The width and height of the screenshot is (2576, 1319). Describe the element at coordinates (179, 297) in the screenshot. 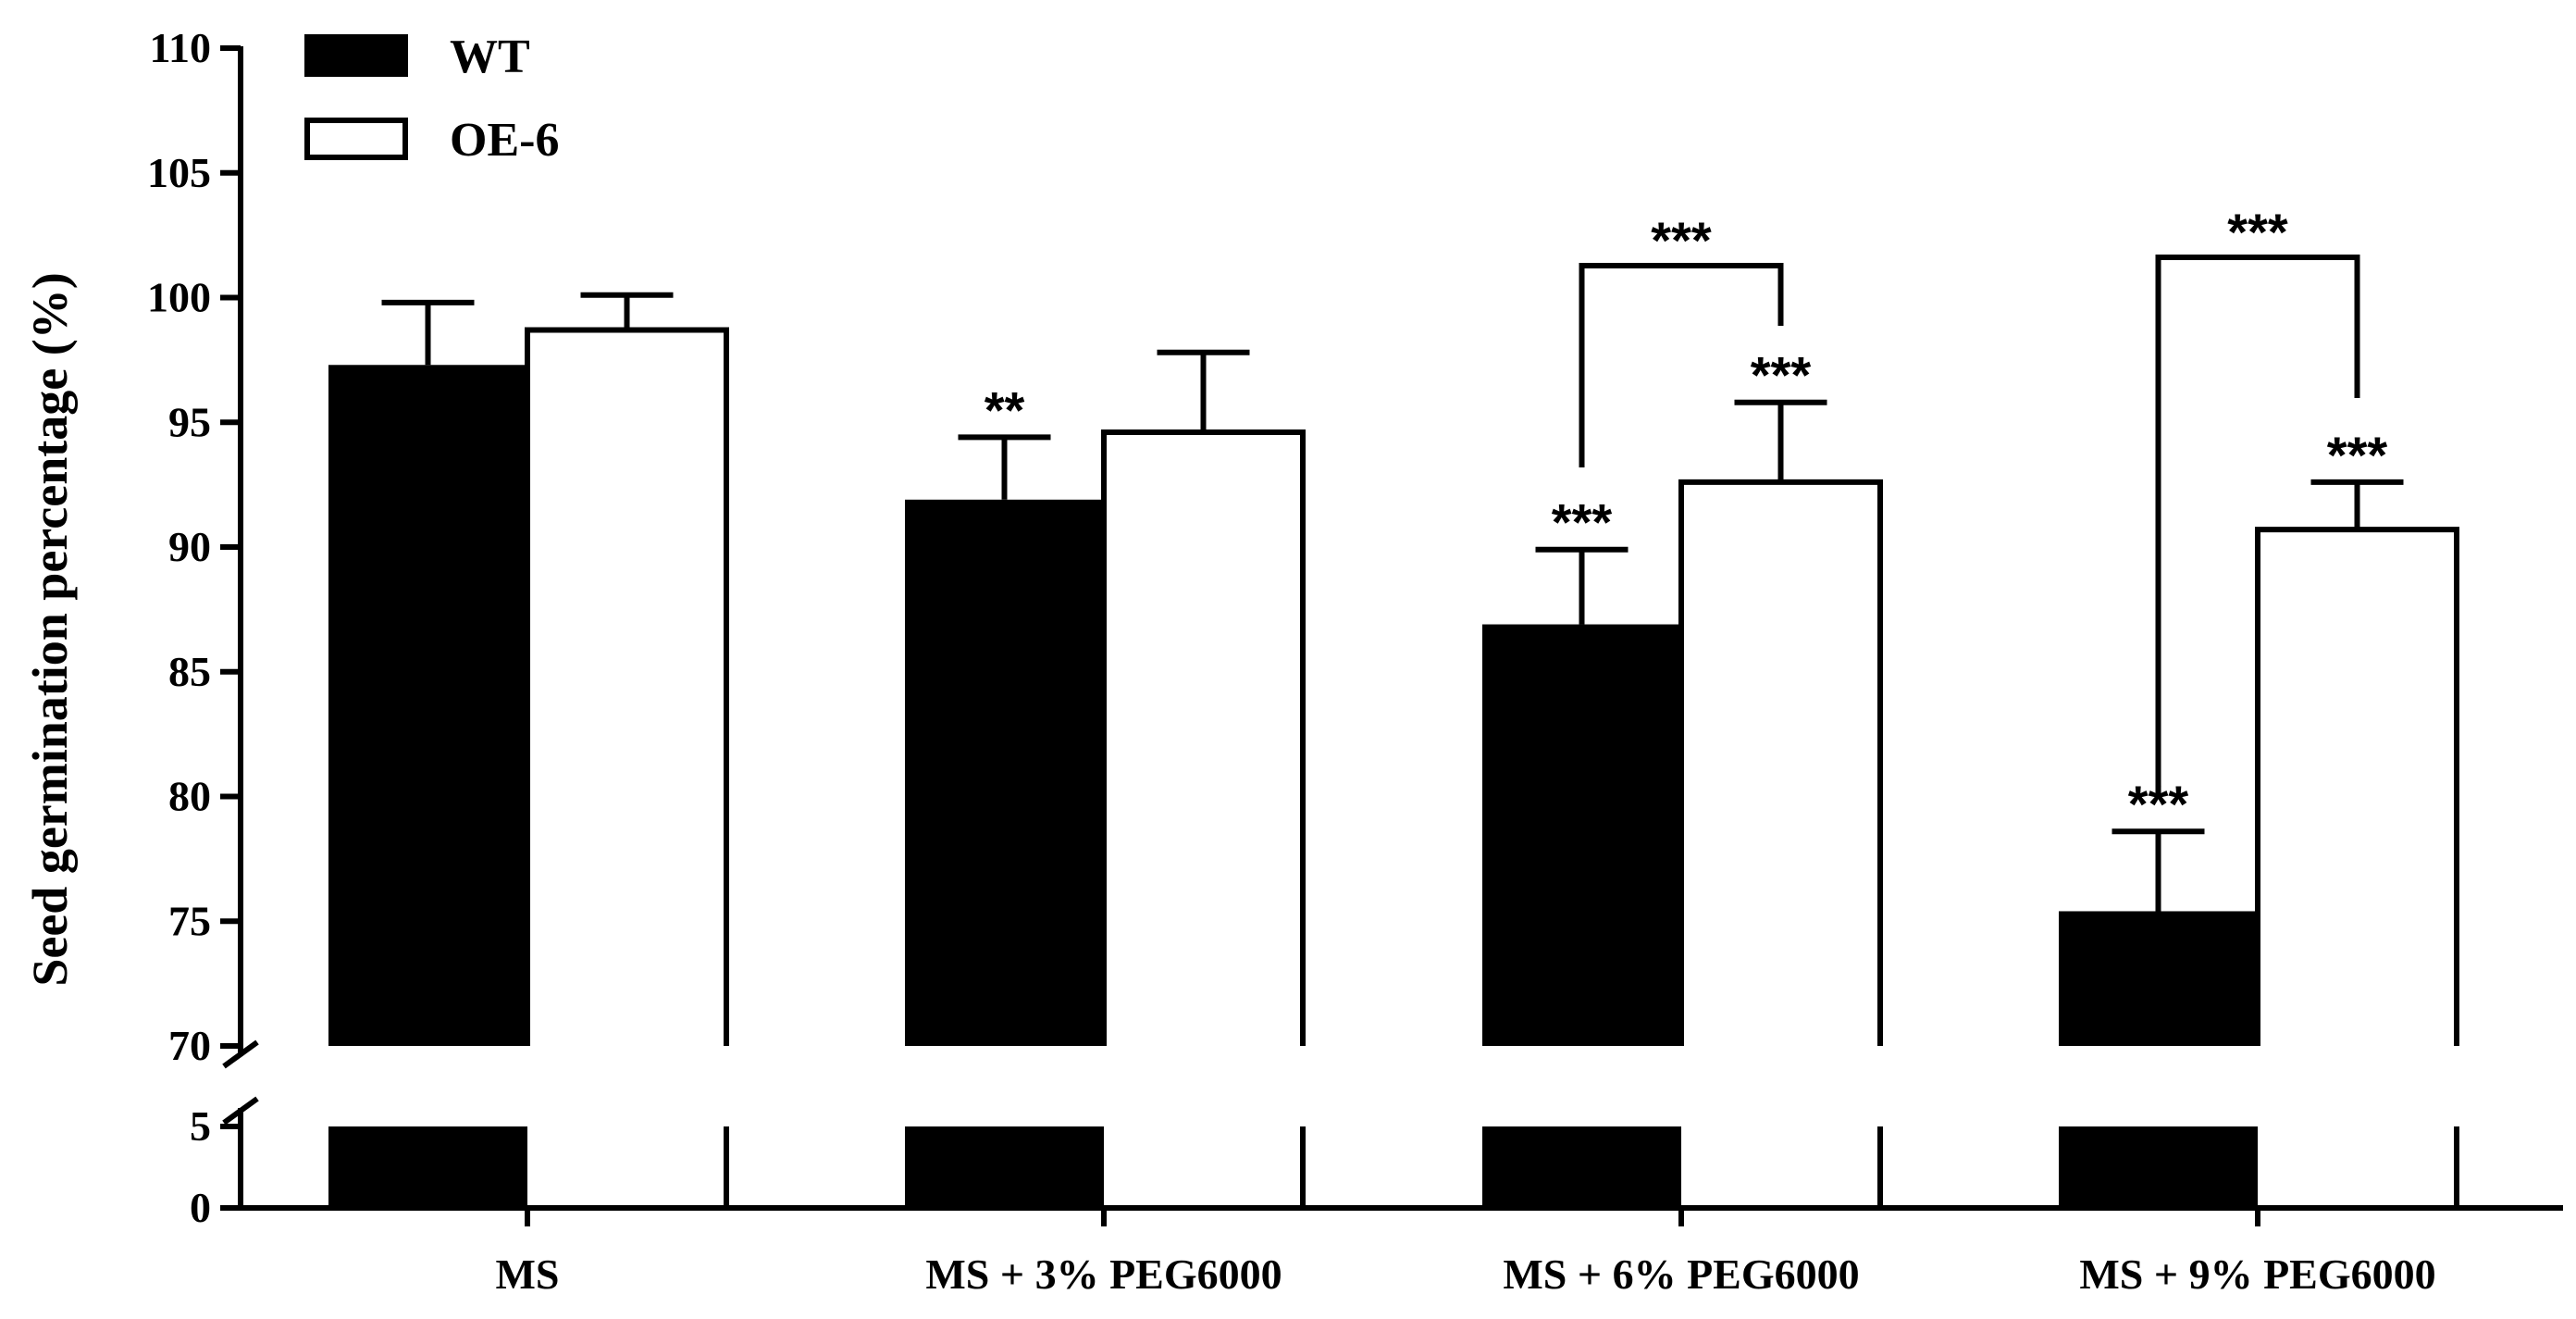

I see `y-tick-label: 100` at that location.